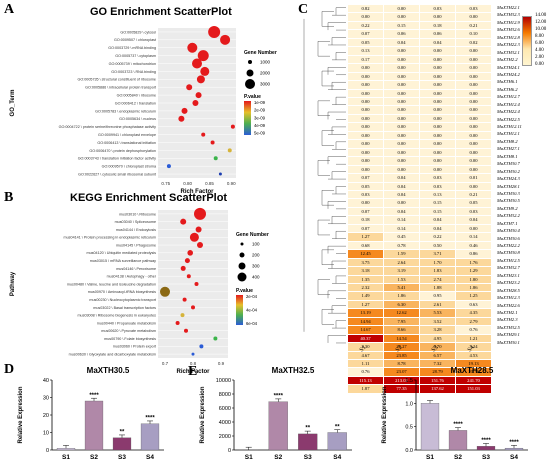 The height and width of the screenshot is (473, 550). I want to click on term-label: GO:0005829 \ cytosol, so click(138, 32).